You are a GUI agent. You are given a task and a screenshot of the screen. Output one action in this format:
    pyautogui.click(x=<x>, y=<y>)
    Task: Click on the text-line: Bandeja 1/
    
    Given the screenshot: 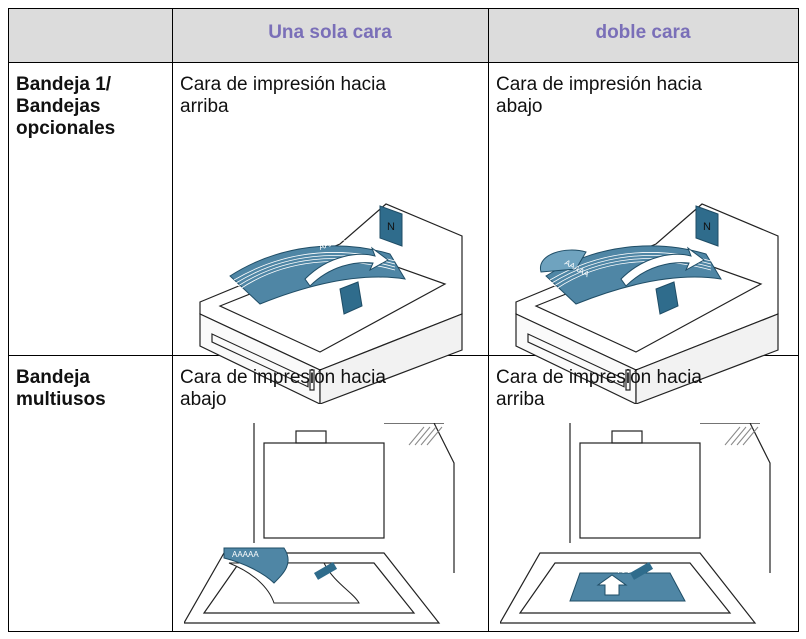 What is the action you would take?
    pyautogui.click(x=64, y=84)
    